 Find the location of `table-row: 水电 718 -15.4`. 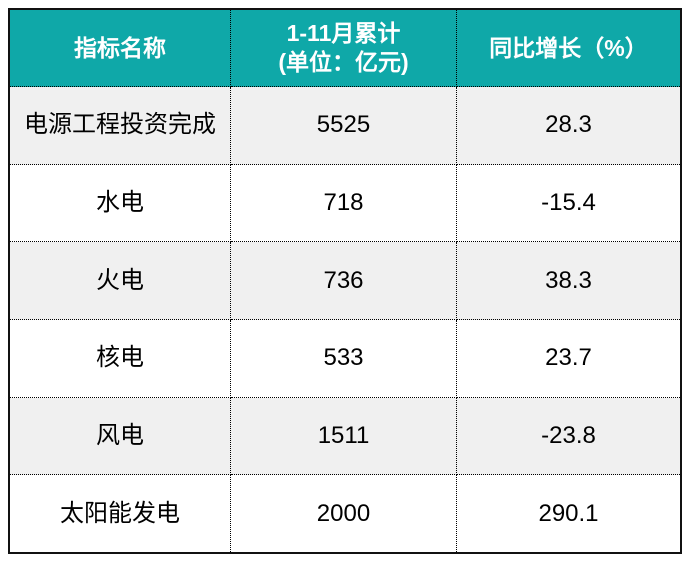

table-row: 水电 718 -15.4 is located at coordinates (345, 203).